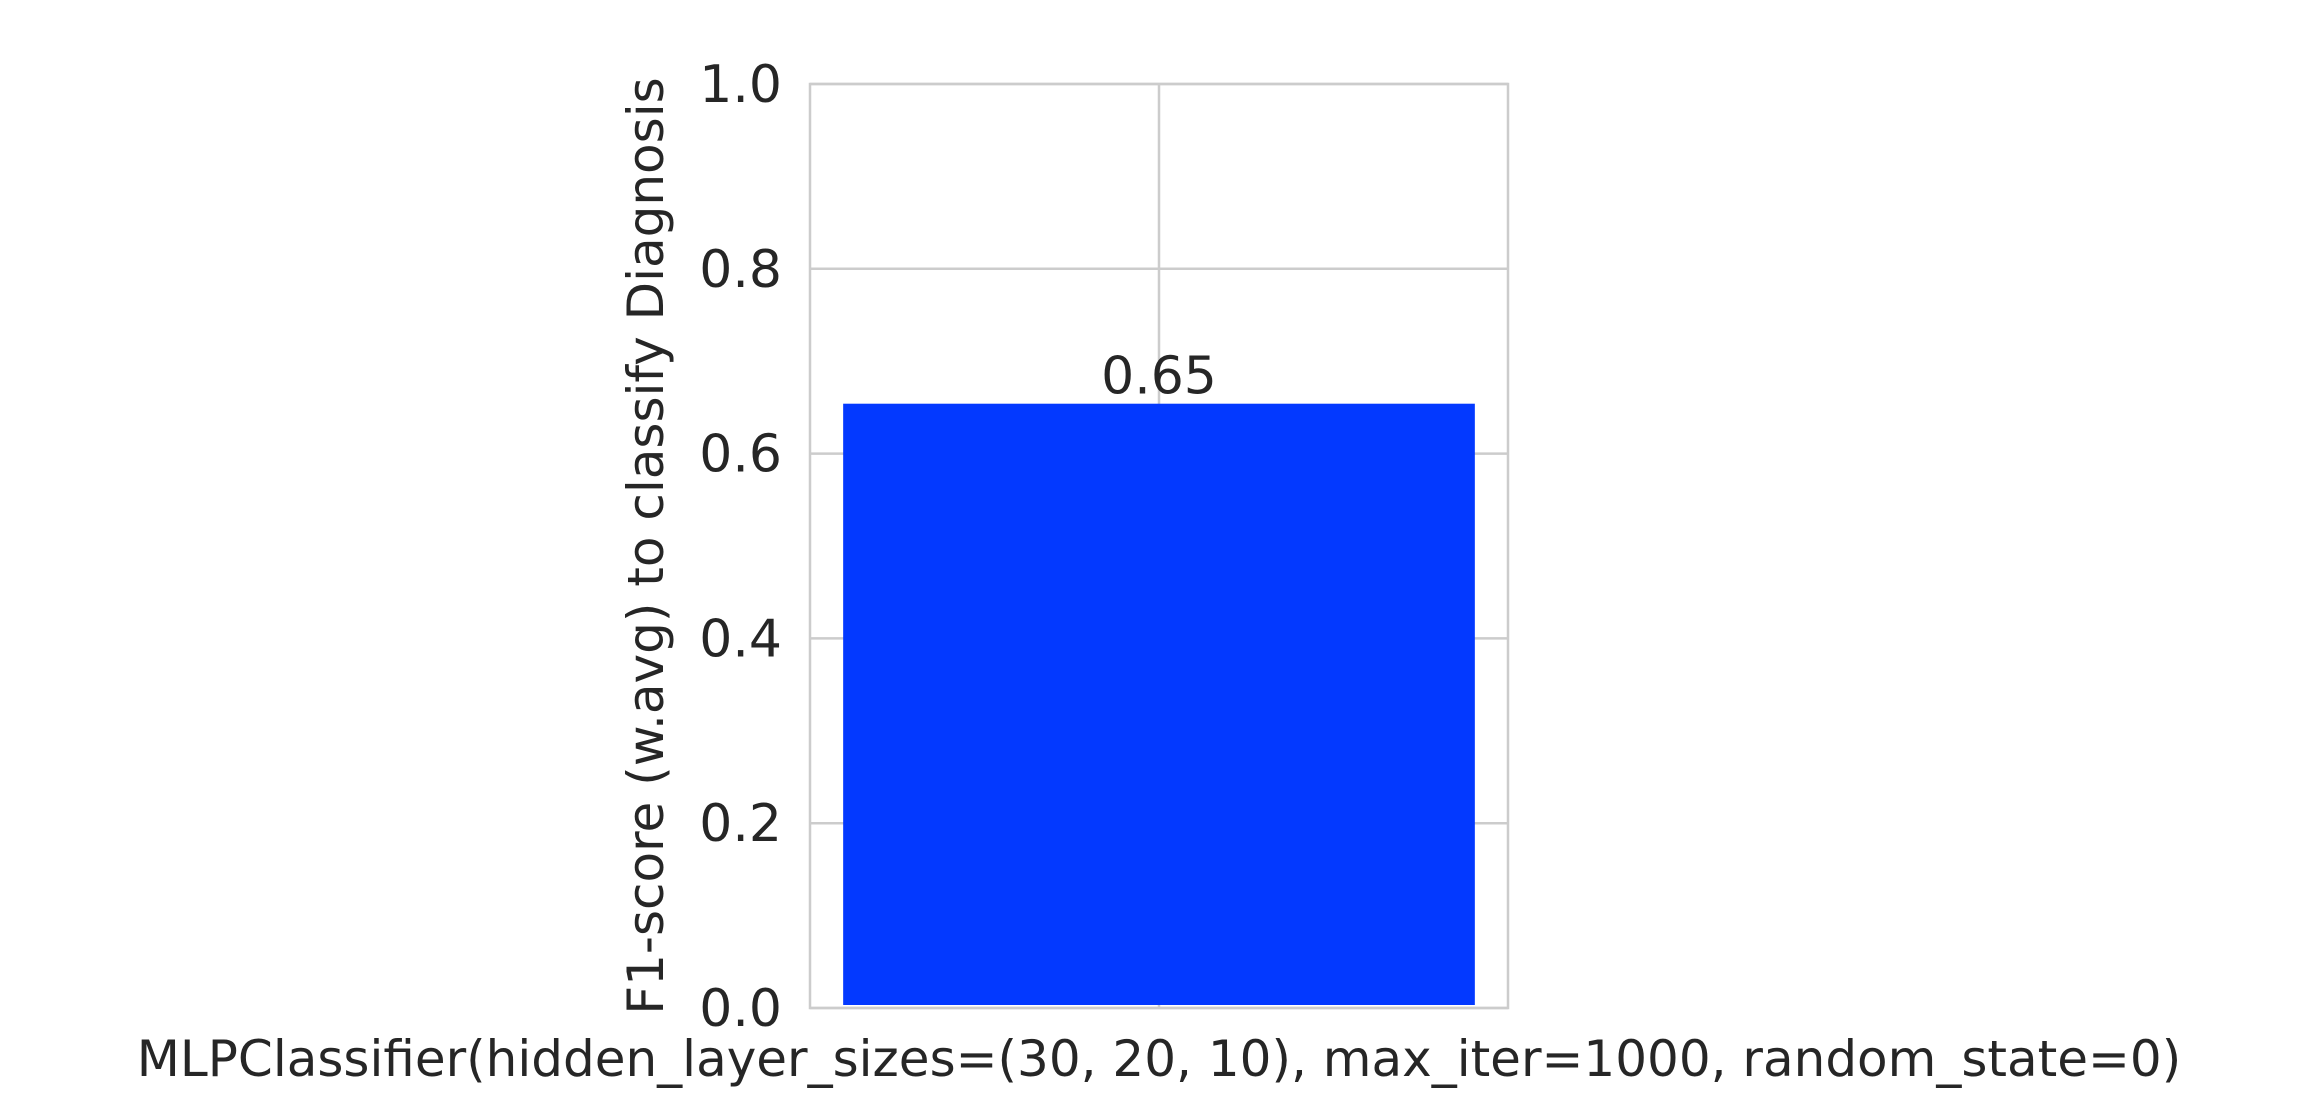 The image size is (2317, 1119). What do you see at coordinates (740, 639) in the screenshot?
I see `y-tick-label: 0.4` at bounding box center [740, 639].